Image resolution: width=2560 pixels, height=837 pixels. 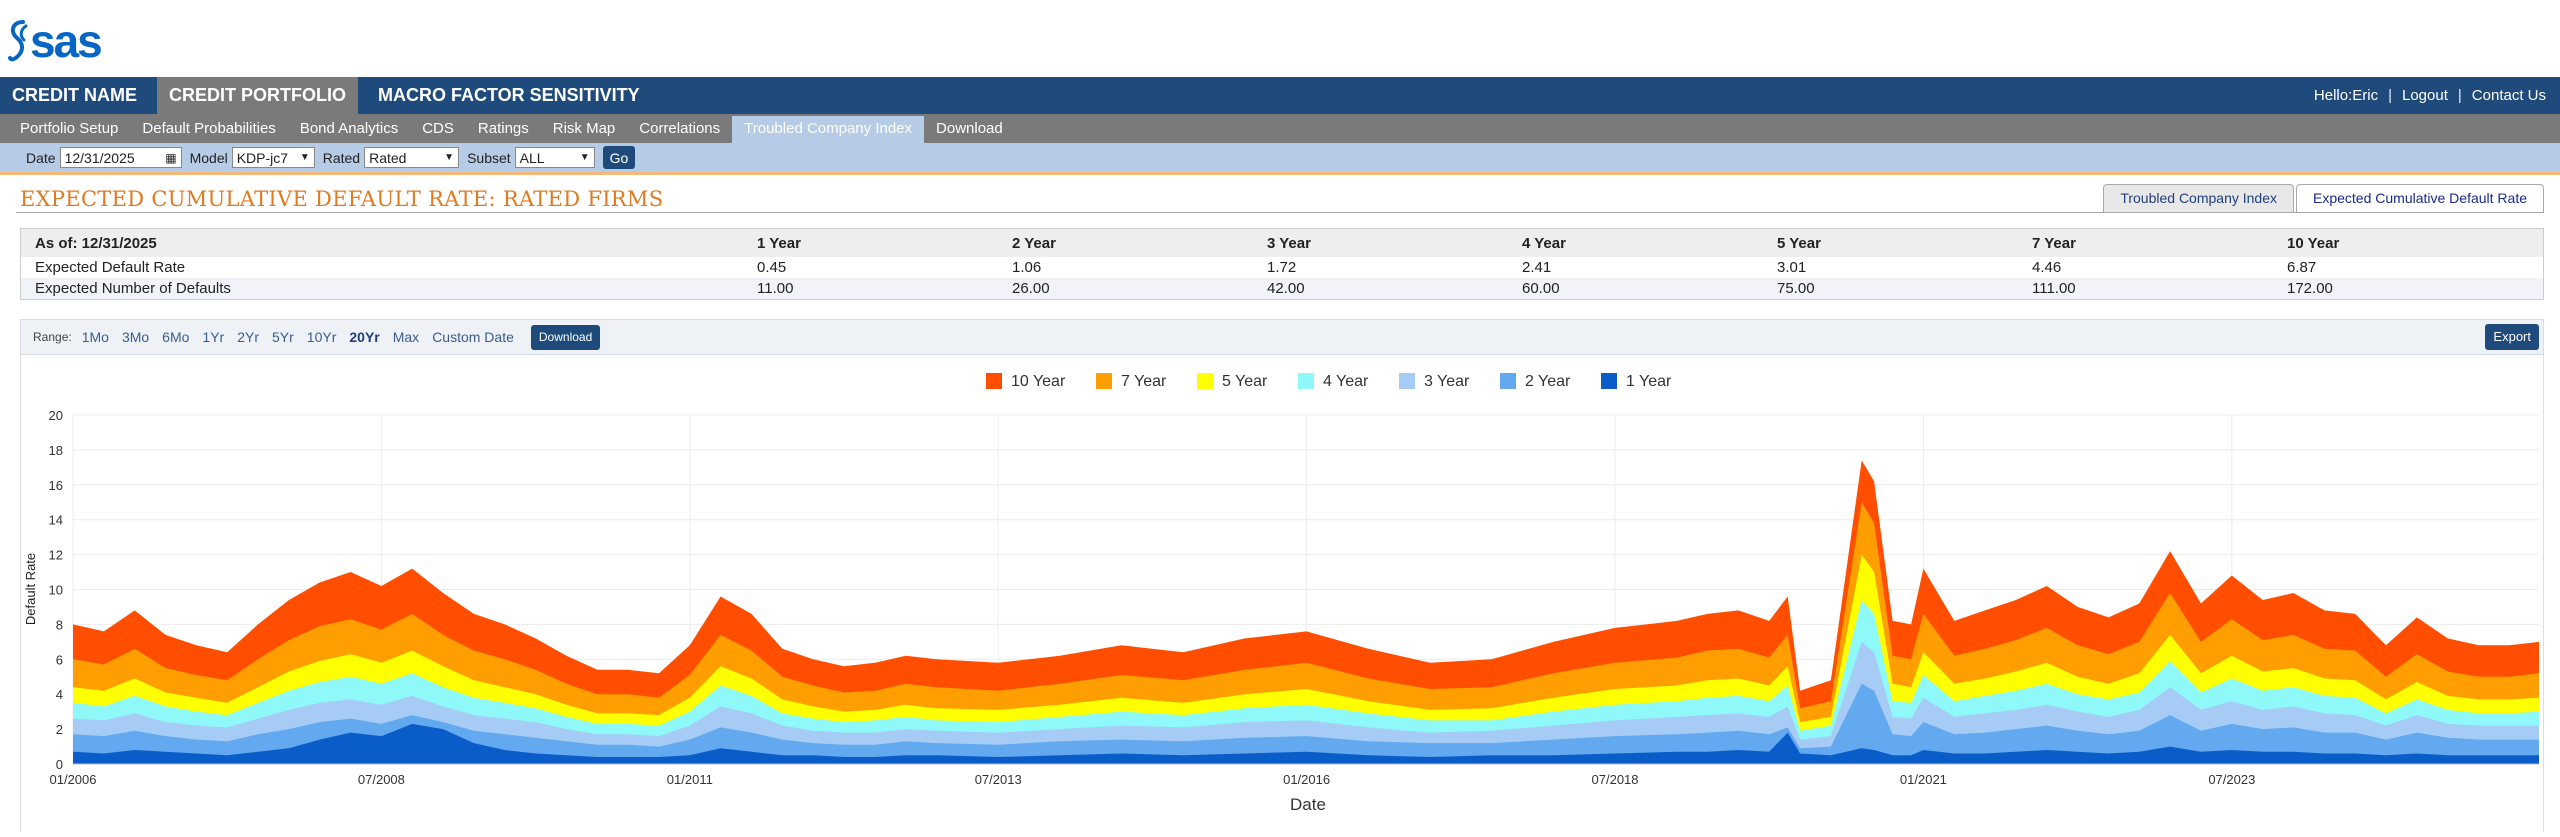 I want to click on y-tick-label: 6, so click(x=59, y=659).